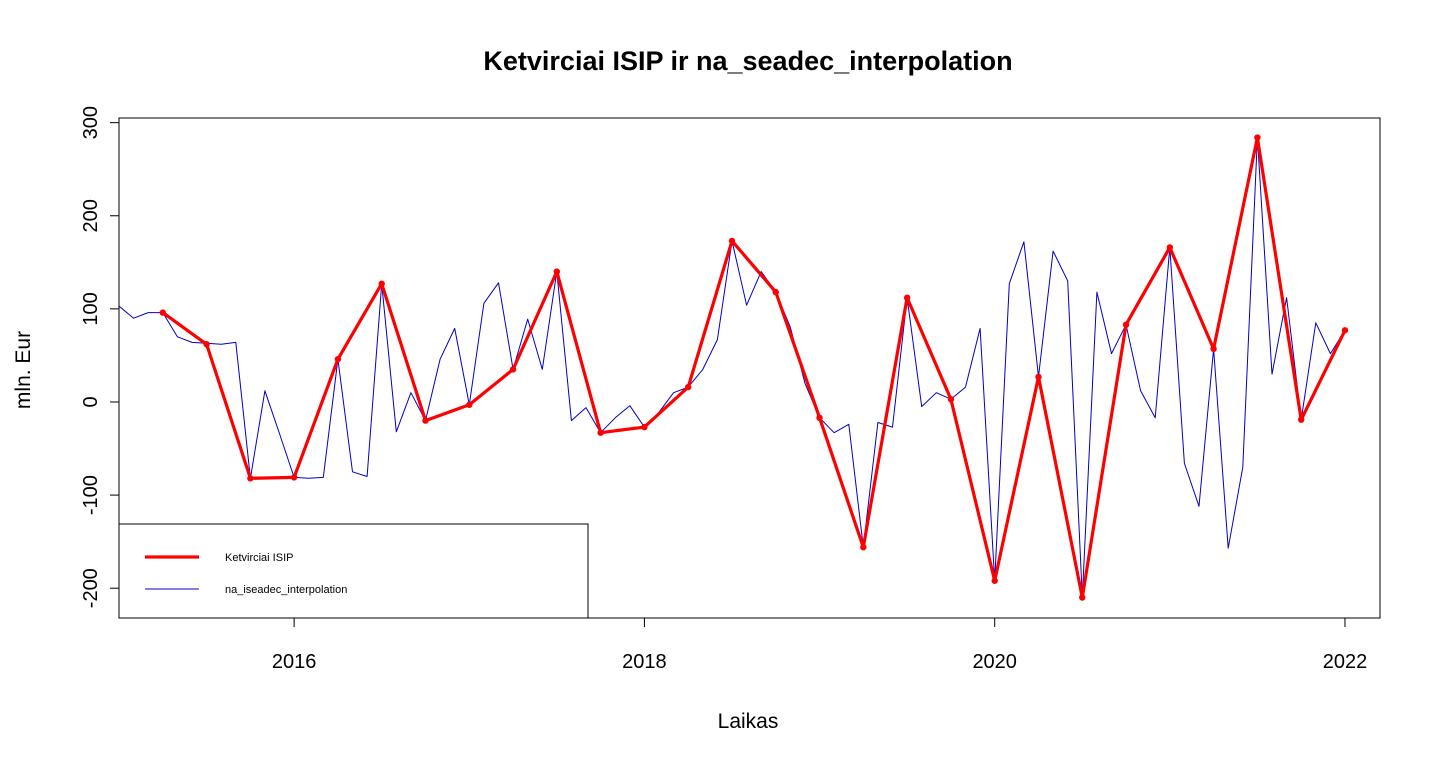 The height and width of the screenshot is (770, 1440). What do you see at coordinates (748, 721) in the screenshot?
I see `x-axis-label: Laikas` at bounding box center [748, 721].